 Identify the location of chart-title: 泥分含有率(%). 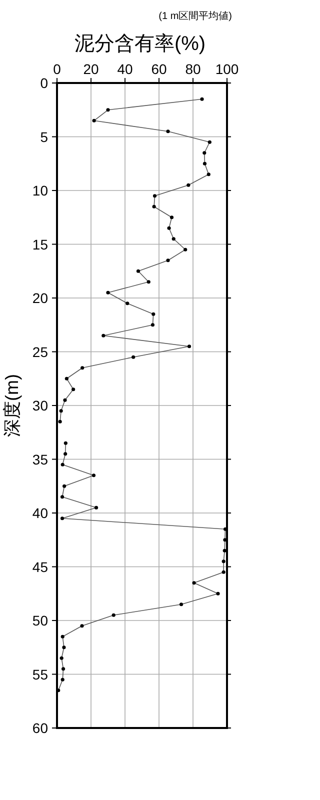
(140, 44).